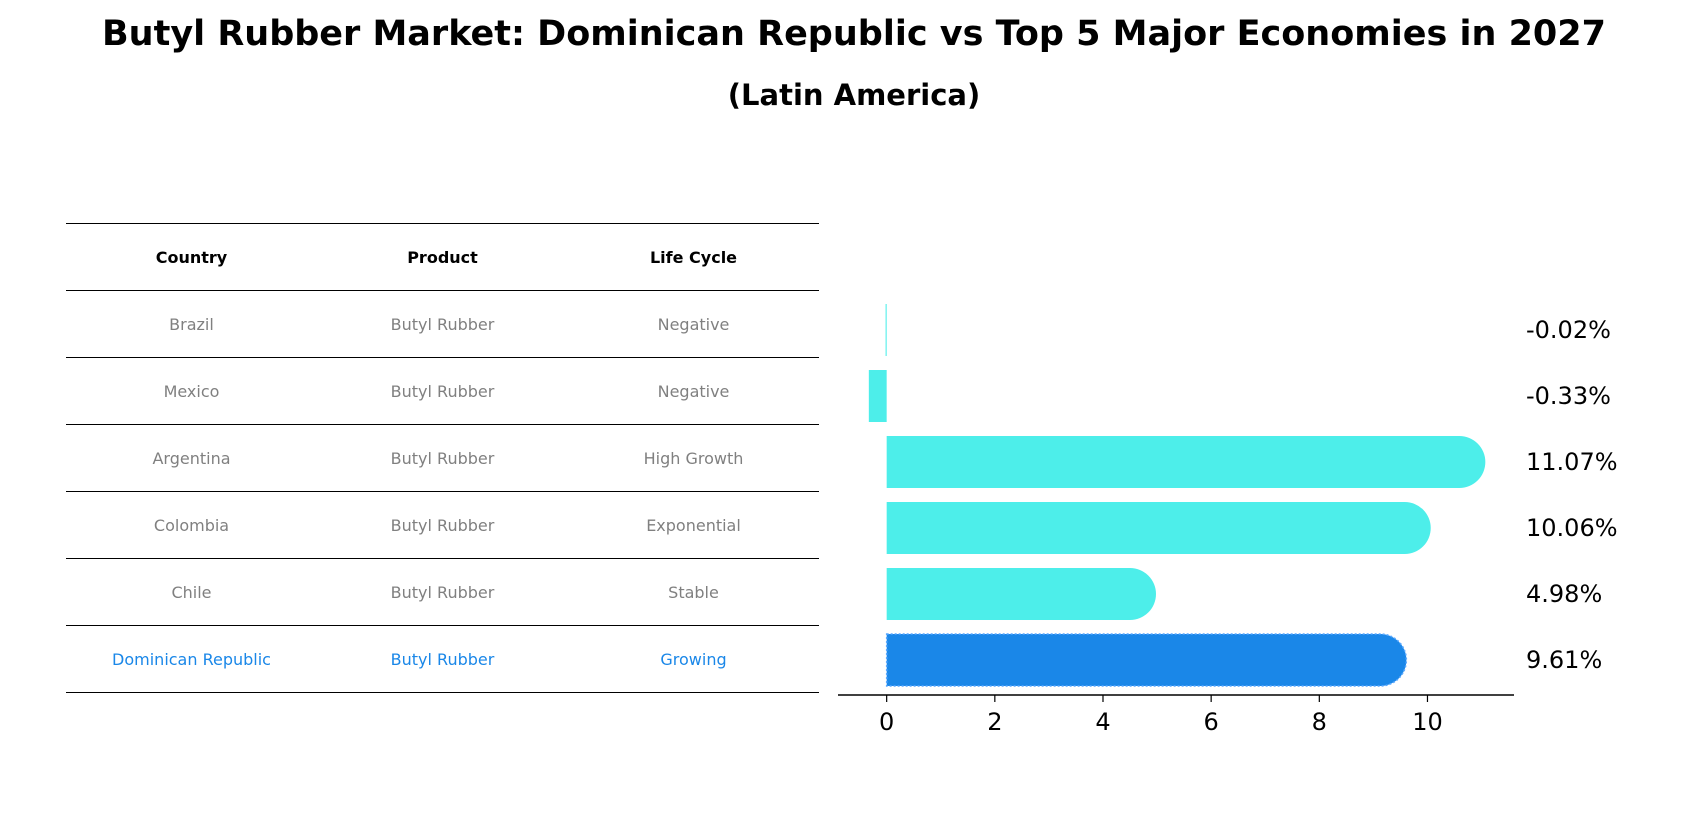 The width and height of the screenshot is (1708, 823). What do you see at coordinates (191, 592) in the screenshot?
I see `country-cell: Chile` at bounding box center [191, 592].